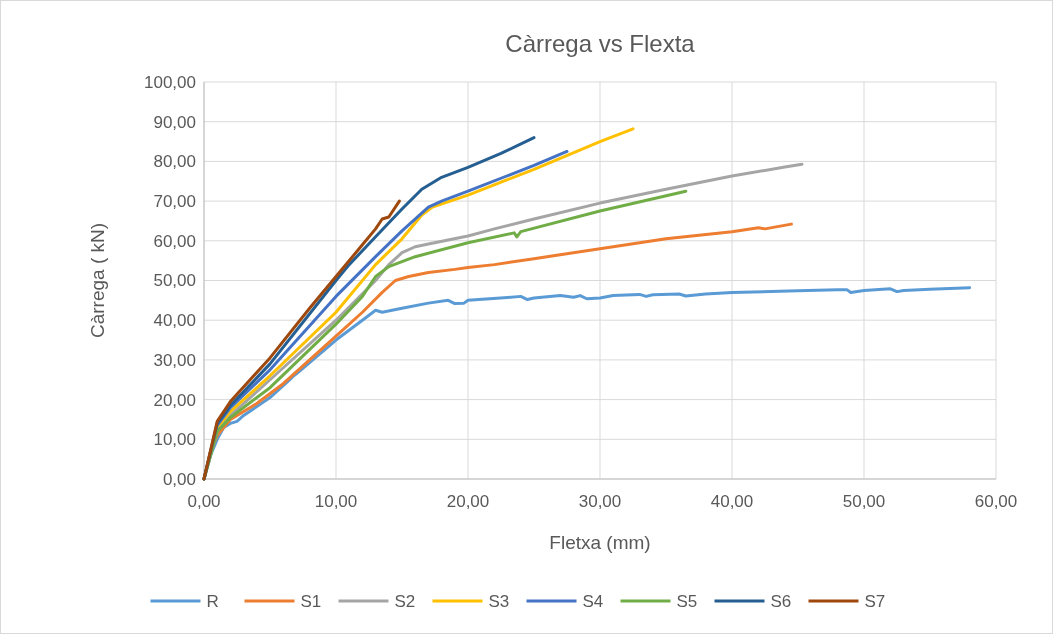 The height and width of the screenshot is (634, 1053). I want to click on y-tick-label: 40,00, so click(174, 321).